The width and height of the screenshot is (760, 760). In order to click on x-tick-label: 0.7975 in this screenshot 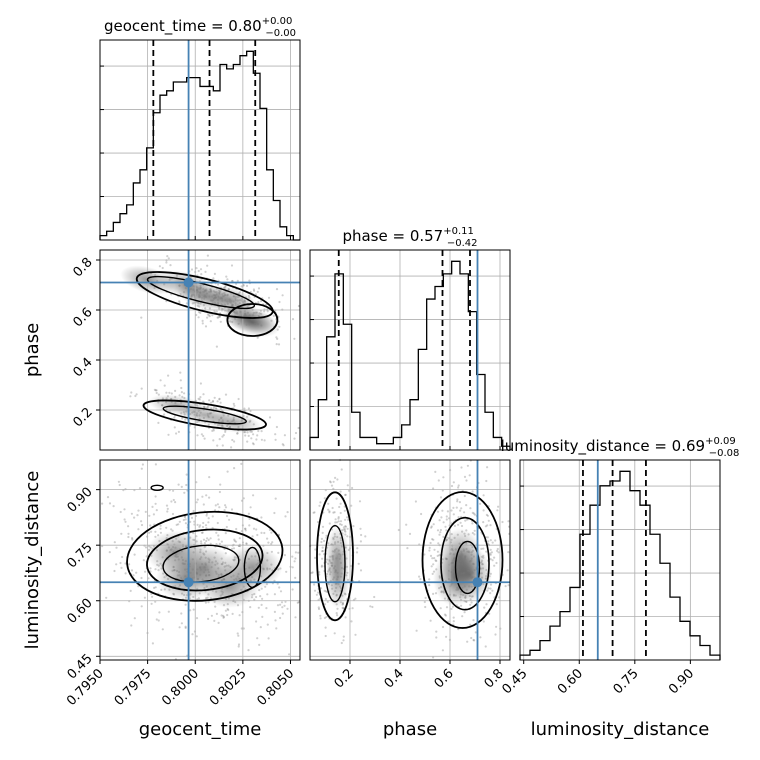, I will do `click(133, 687)`.